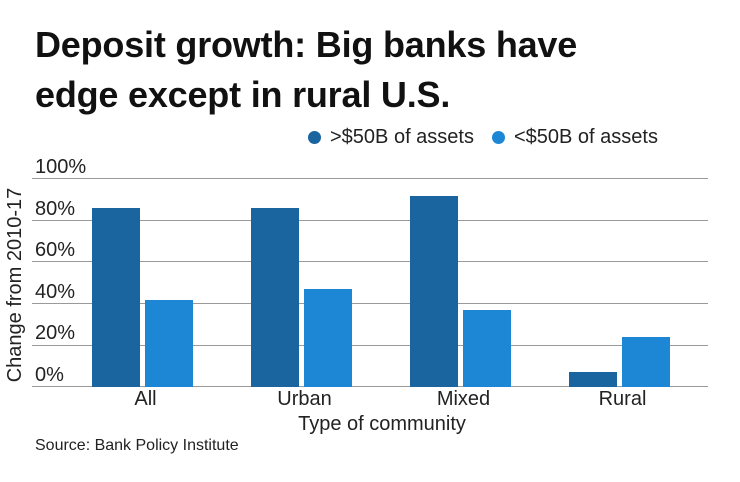 This screenshot has height=482, width=740. Describe the element at coordinates (61, 167) in the screenshot. I see `y-tick-label: 100%` at that location.